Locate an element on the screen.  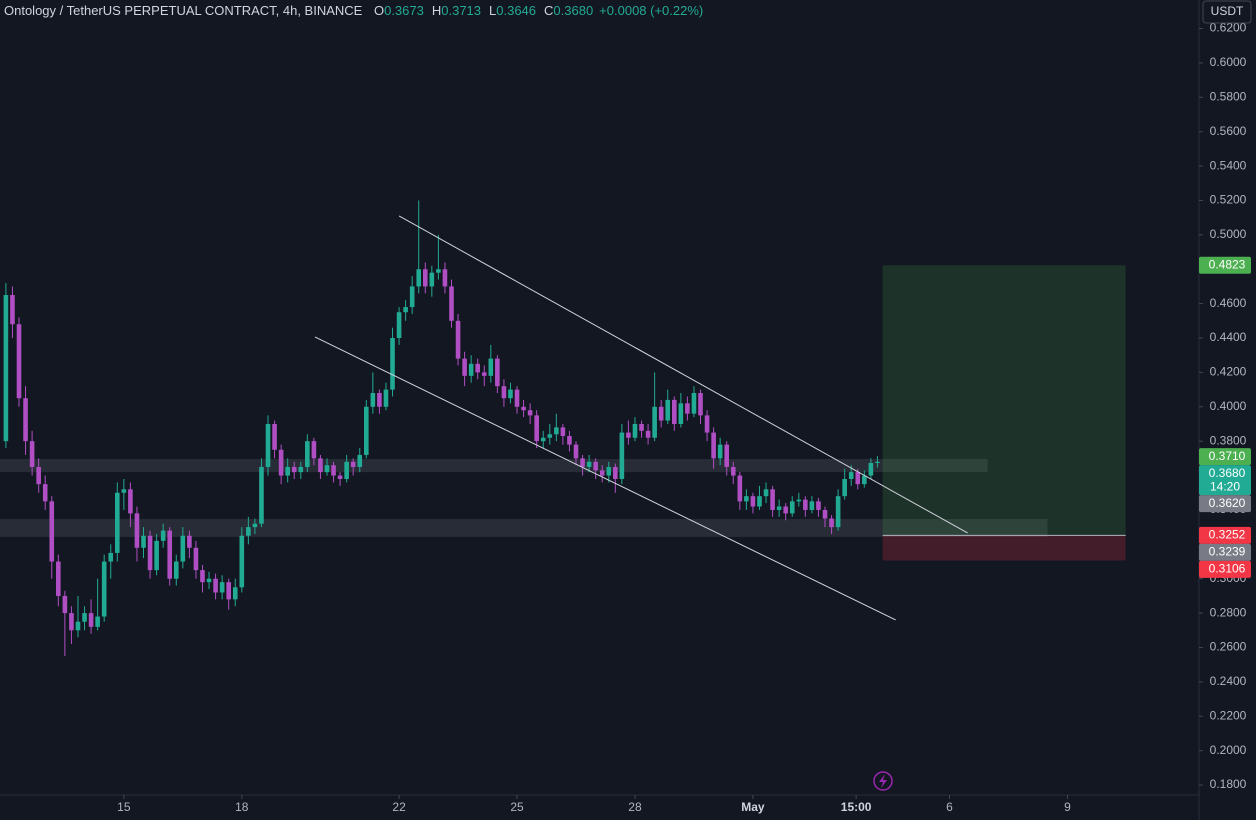
legend-key: O is located at coordinates (379, 10).